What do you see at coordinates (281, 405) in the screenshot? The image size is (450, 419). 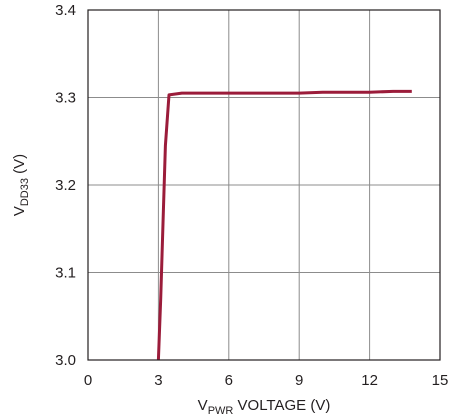 I see `x-axis-title-rest: VOLTAGE (V)` at bounding box center [281, 405].